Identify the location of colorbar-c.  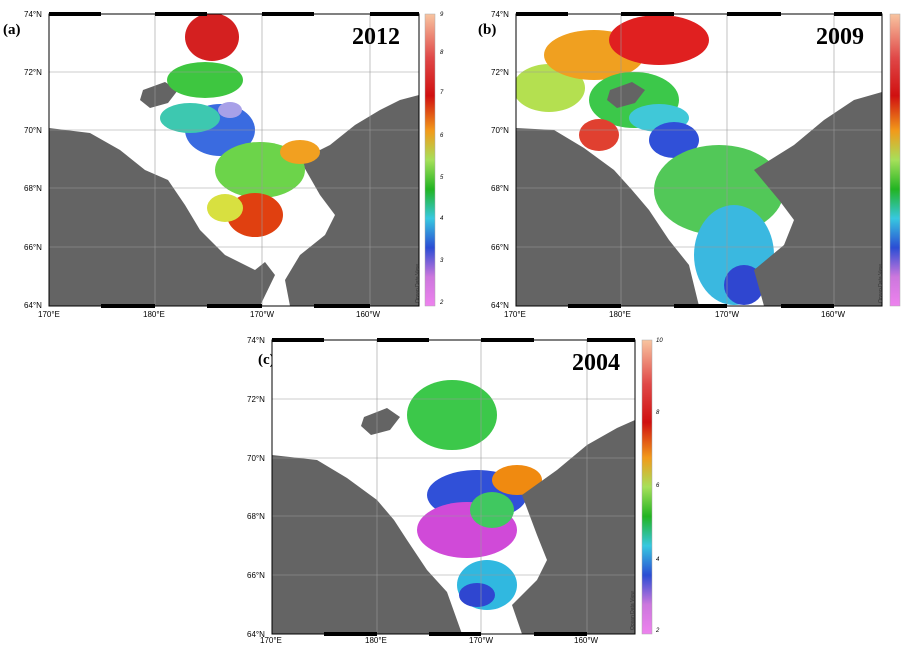
(647, 487).